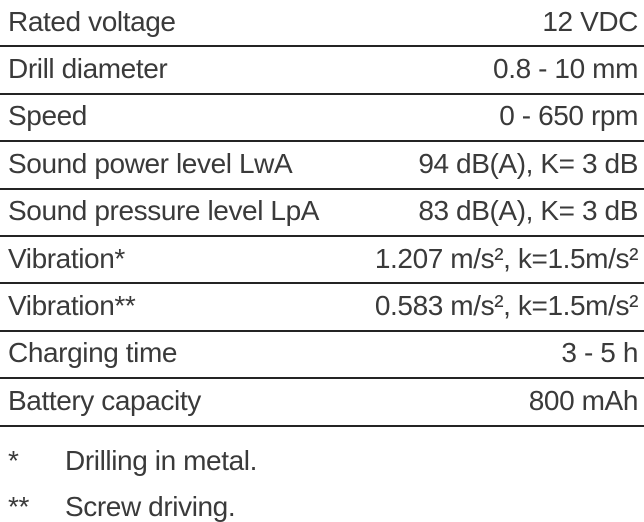 The width and height of the screenshot is (644, 522). What do you see at coordinates (583, 400) in the screenshot?
I see `spec-value: 800 mAh` at bounding box center [583, 400].